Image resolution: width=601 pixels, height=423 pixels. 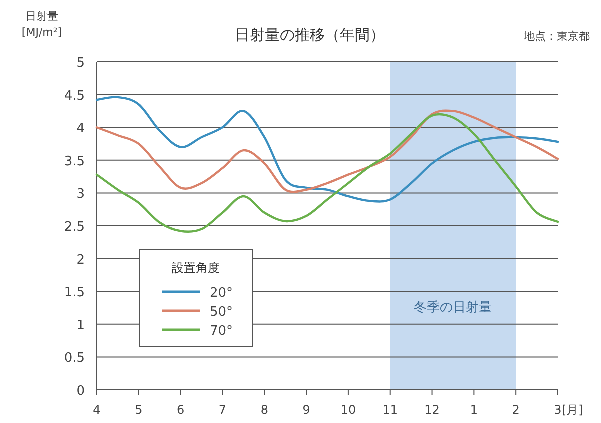 I want to click on x-axis-title: [月], so click(x=573, y=410).